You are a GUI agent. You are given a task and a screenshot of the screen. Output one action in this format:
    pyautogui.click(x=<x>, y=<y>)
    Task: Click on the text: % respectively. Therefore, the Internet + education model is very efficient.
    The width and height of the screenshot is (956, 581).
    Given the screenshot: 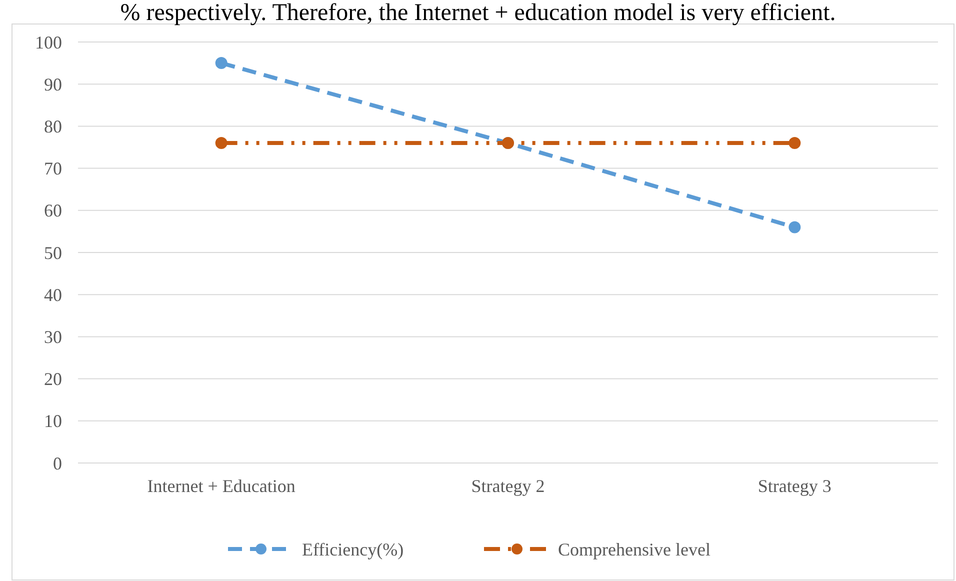 What is the action you would take?
    pyautogui.click(x=478, y=13)
    